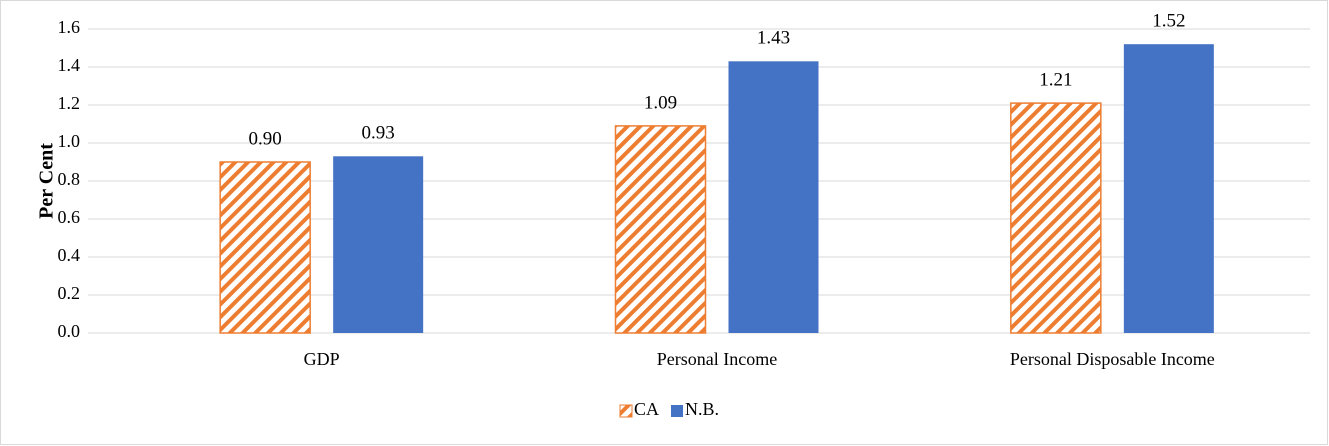 This screenshot has width=1329, height=446. What do you see at coordinates (69, 103) in the screenshot?
I see `y-tick-label: 1.2` at bounding box center [69, 103].